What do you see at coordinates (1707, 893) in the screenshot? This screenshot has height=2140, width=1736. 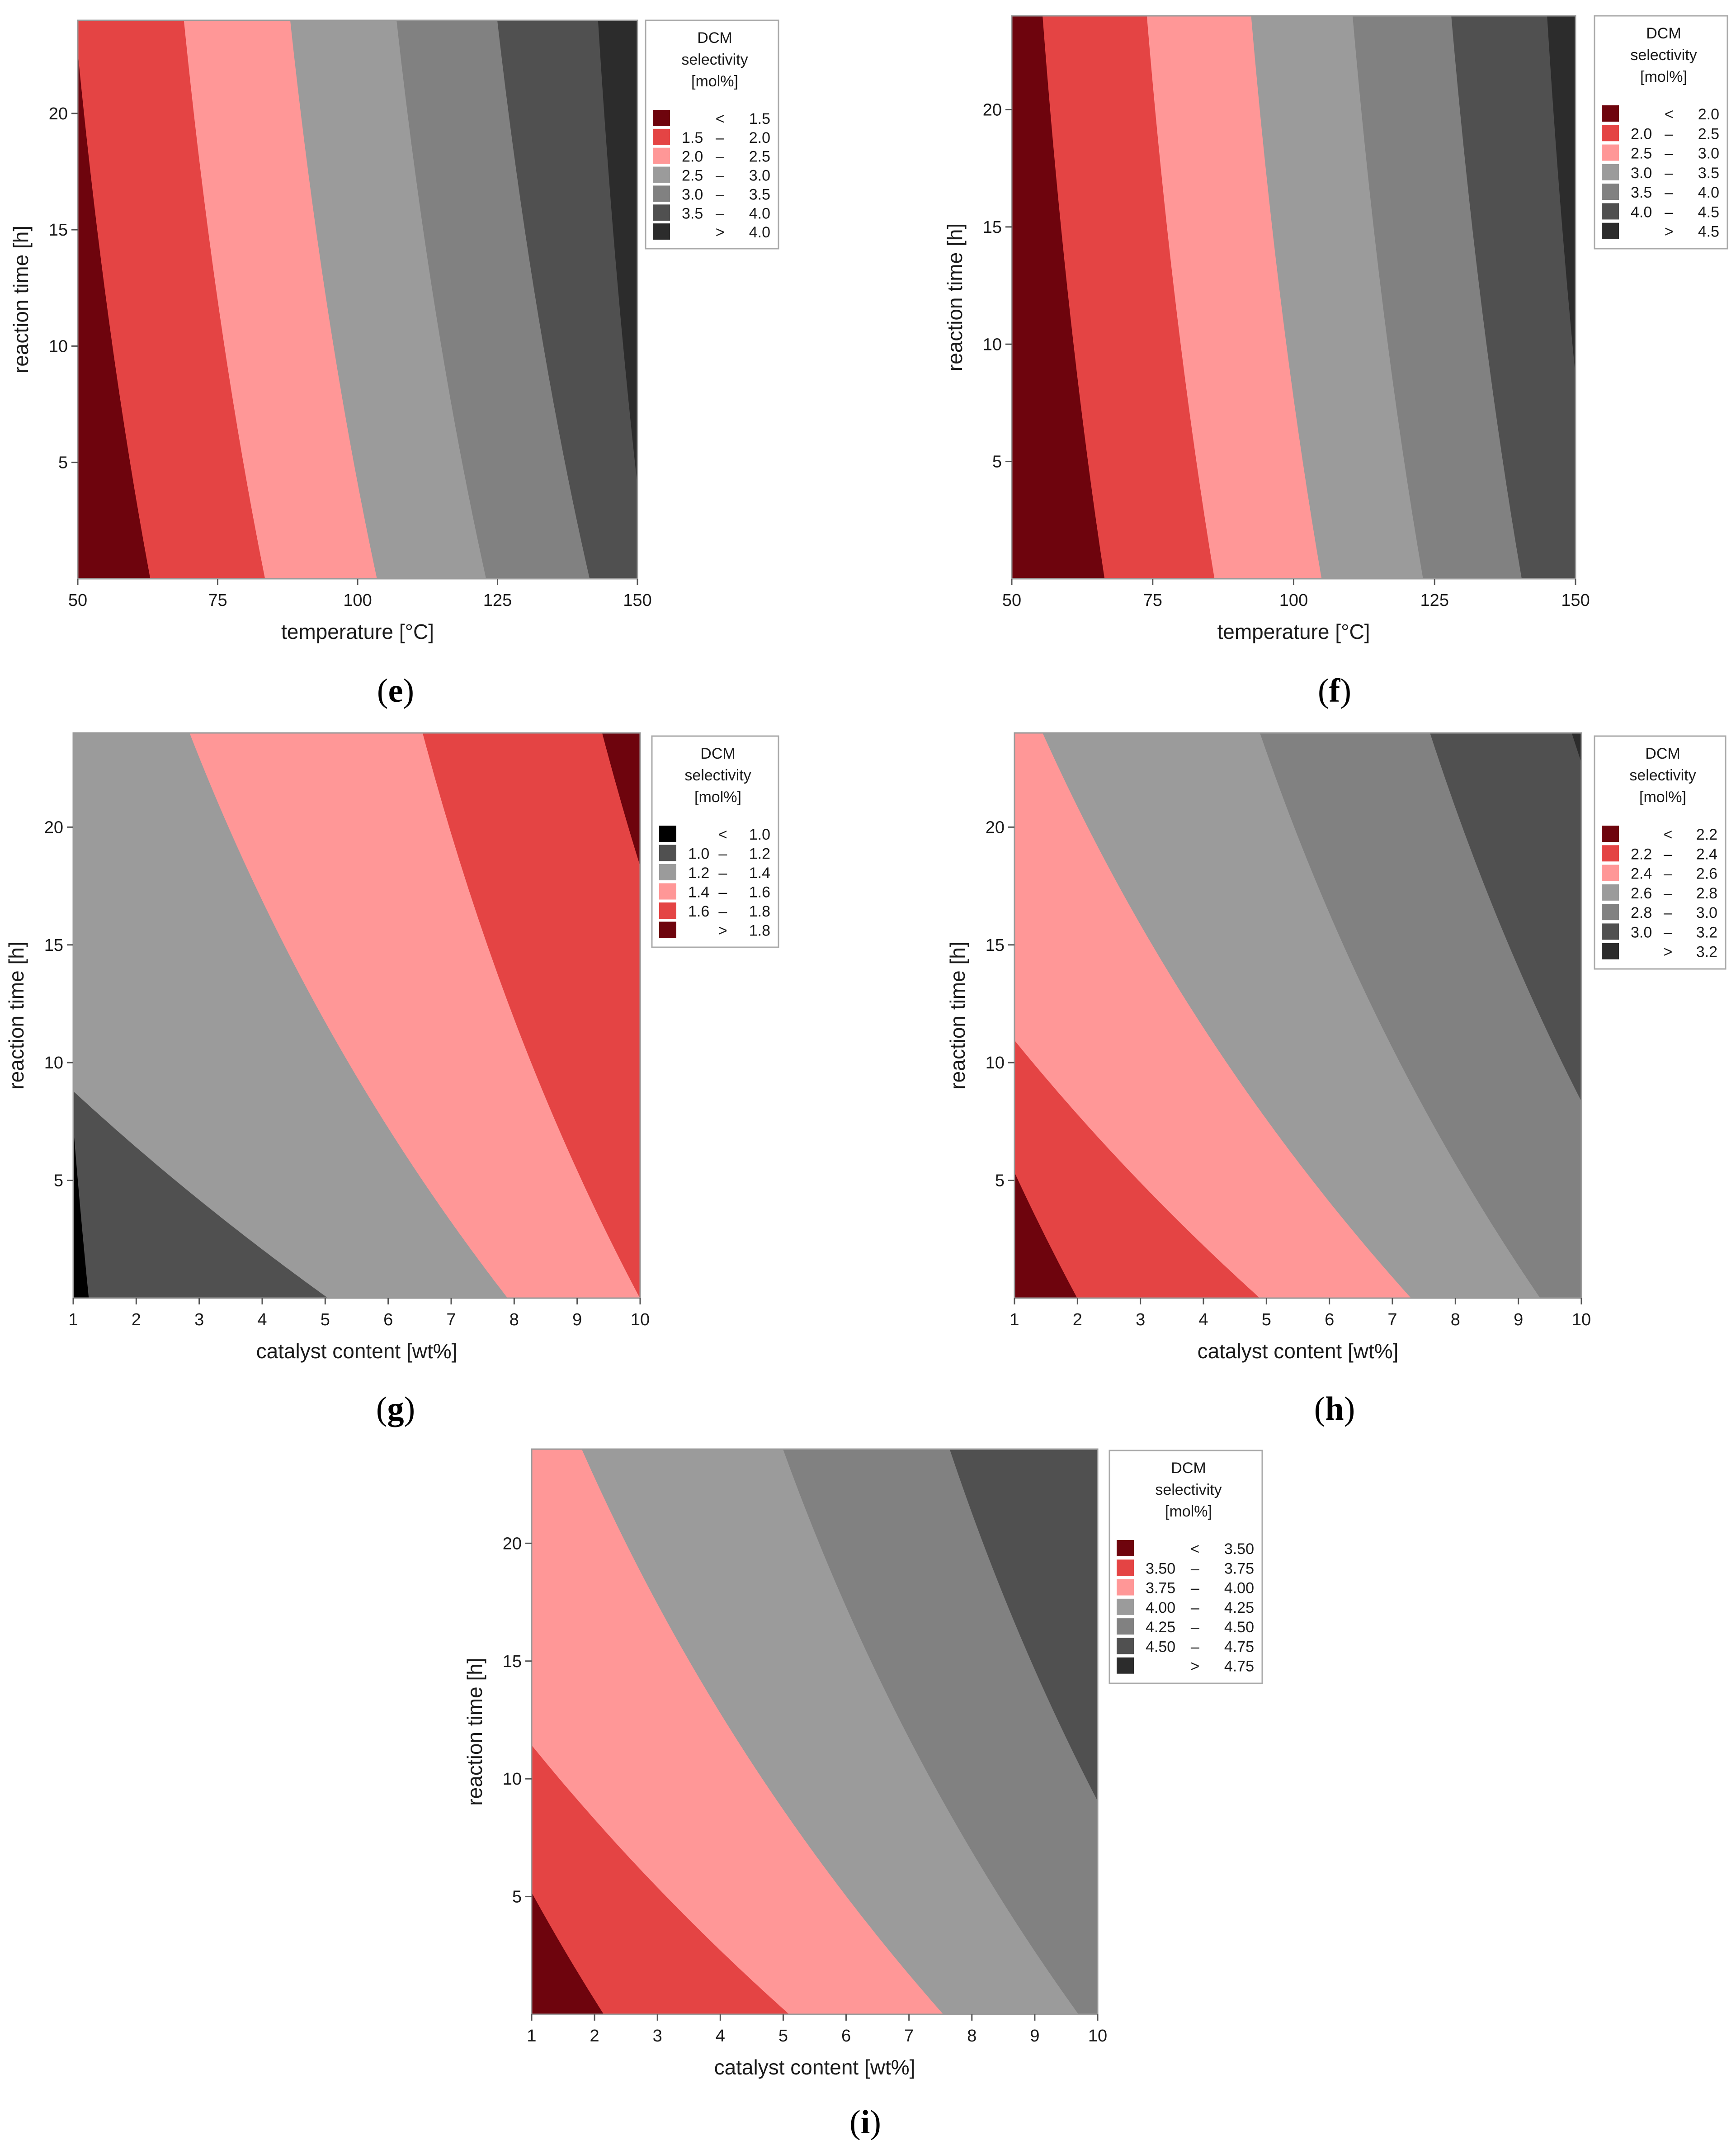 I see `legend-range-high: 2.8` at bounding box center [1707, 893].